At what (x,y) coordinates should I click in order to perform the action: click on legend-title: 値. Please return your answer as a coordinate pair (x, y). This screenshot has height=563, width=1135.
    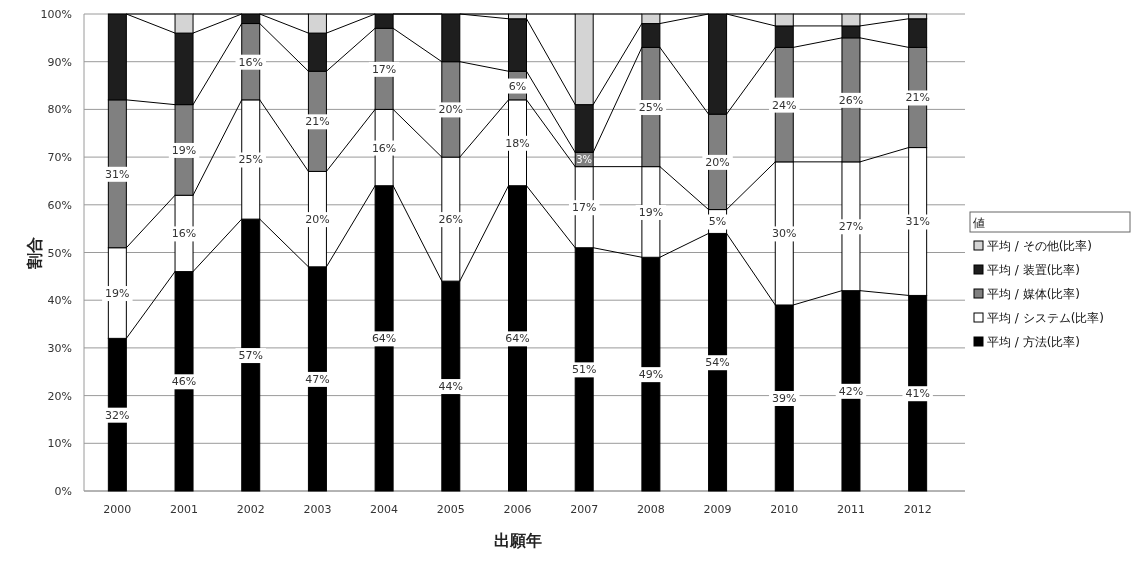
    Looking at the image, I should click on (979, 223).